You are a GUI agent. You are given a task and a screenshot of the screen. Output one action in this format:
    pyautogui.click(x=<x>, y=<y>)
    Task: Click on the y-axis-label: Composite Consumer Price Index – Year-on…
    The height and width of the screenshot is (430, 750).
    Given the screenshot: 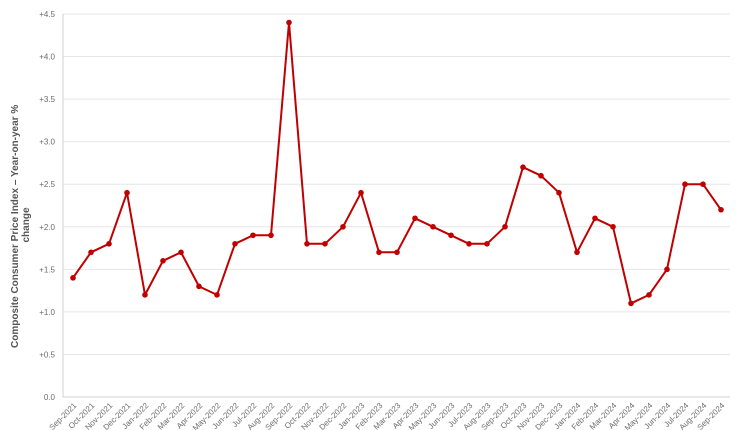 What is the action you would take?
    pyautogui.click(x=21, y=225)
    